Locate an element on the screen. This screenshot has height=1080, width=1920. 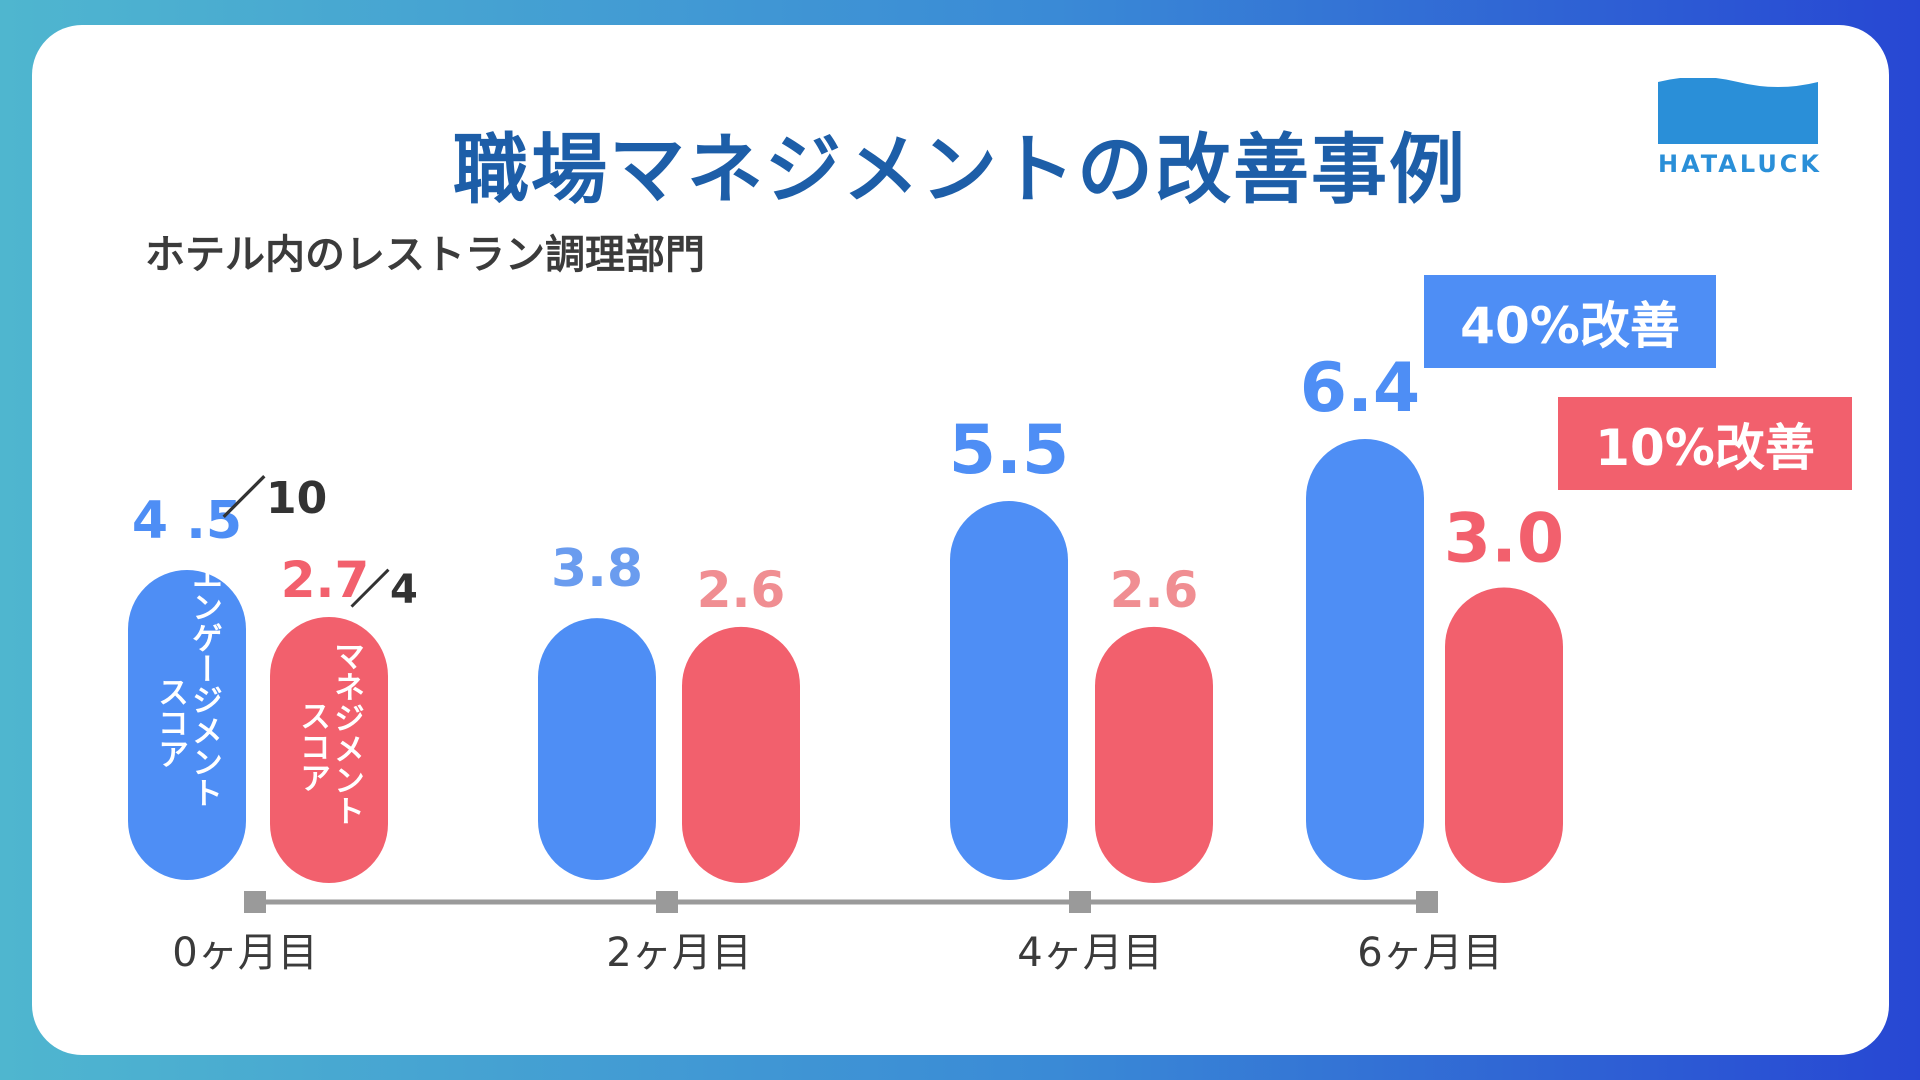
management-bar-label: マネジメント is located at coordinates (346, 733).